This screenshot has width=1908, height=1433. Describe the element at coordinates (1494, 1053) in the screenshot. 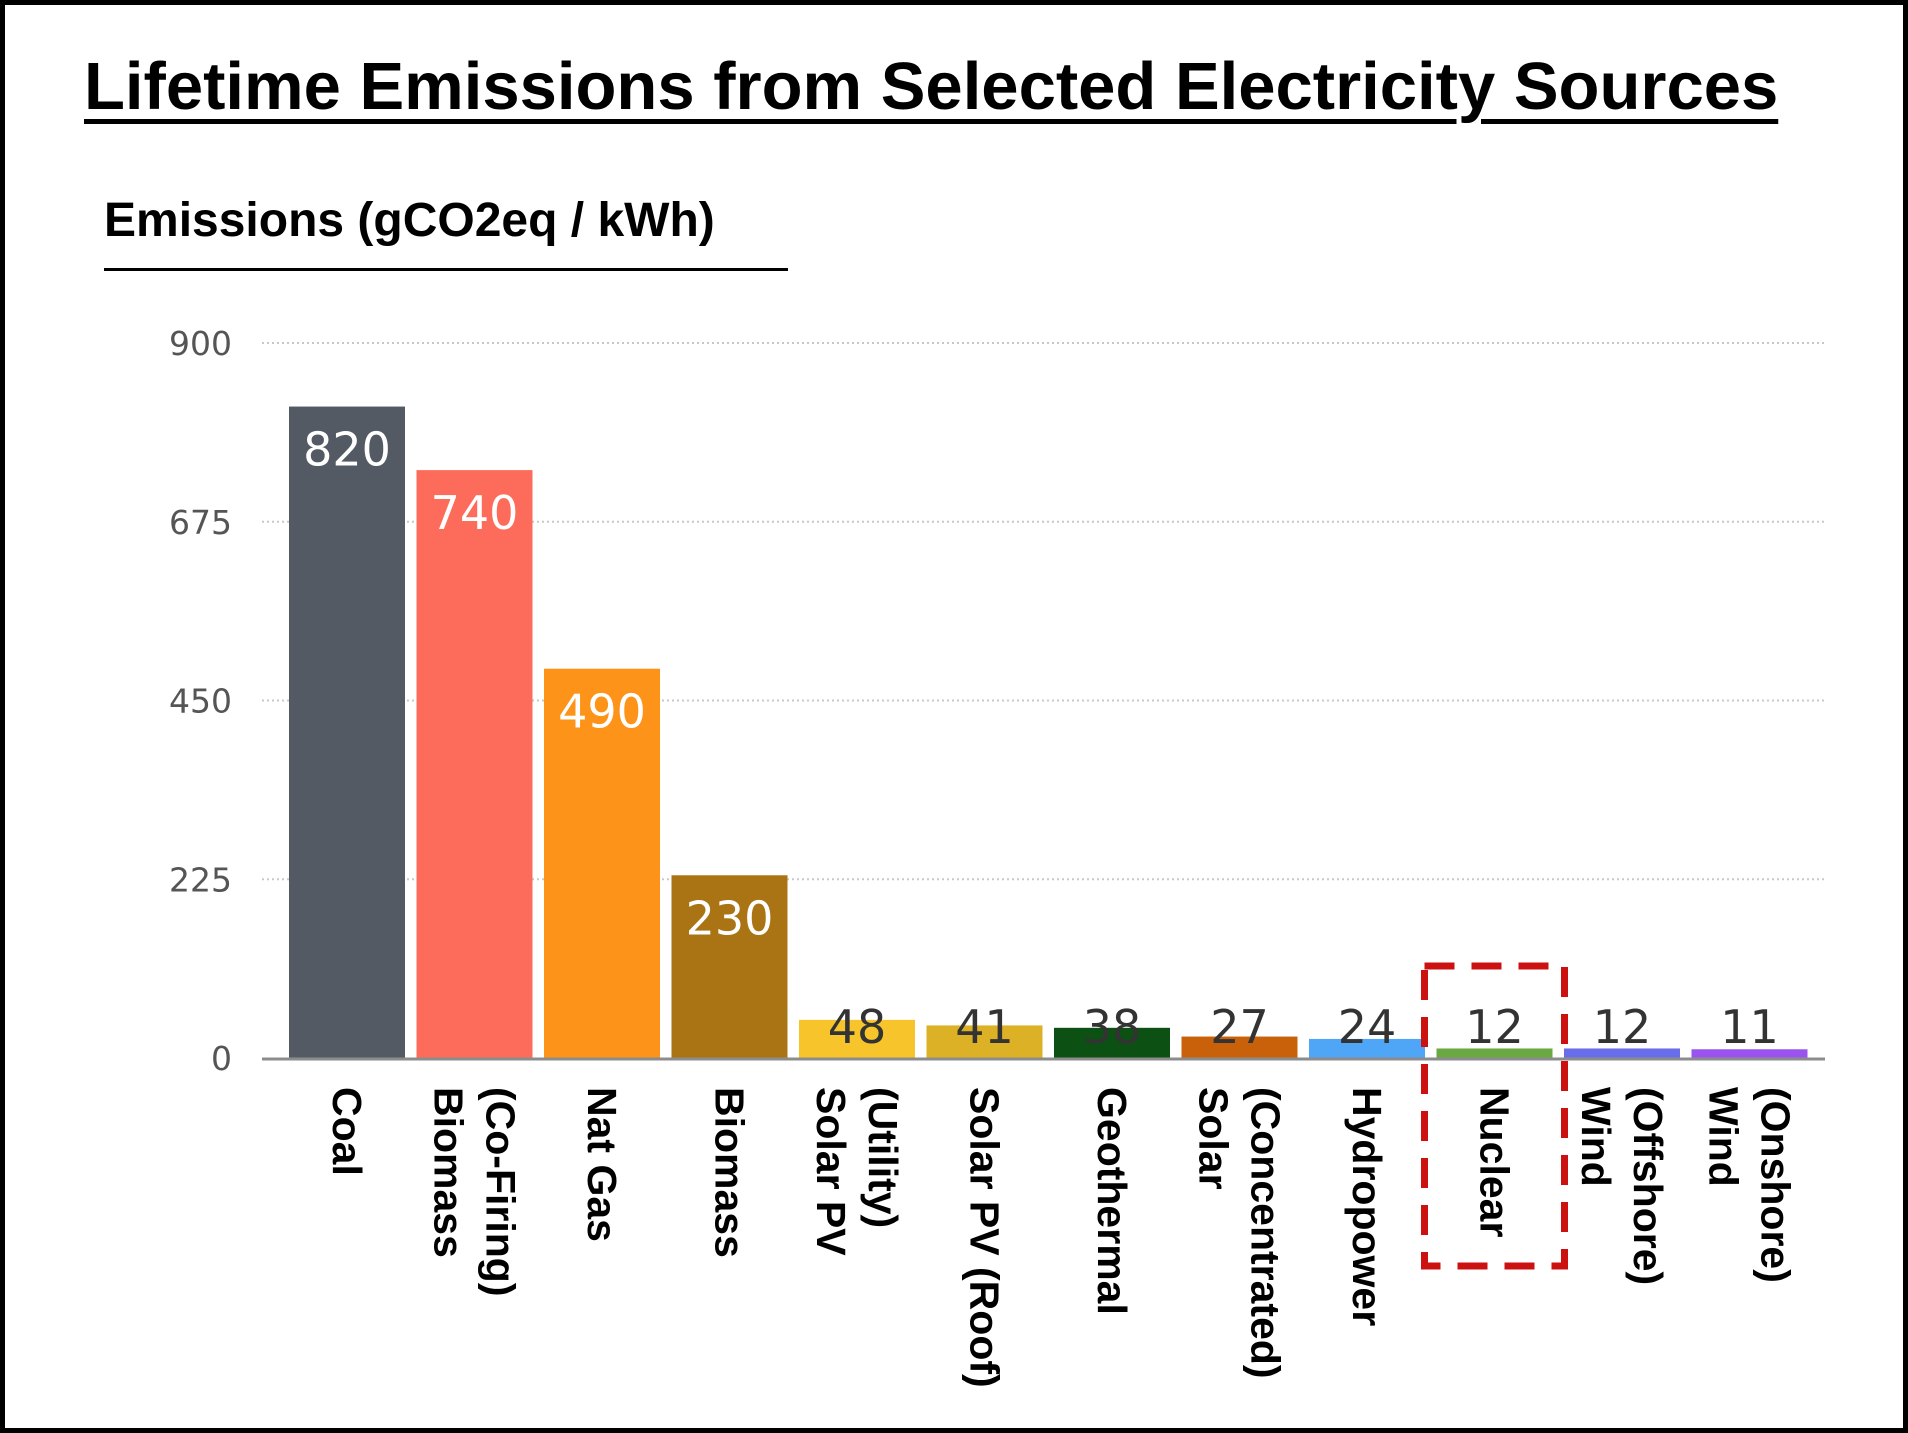

I see `bar-nuclear` at that location.